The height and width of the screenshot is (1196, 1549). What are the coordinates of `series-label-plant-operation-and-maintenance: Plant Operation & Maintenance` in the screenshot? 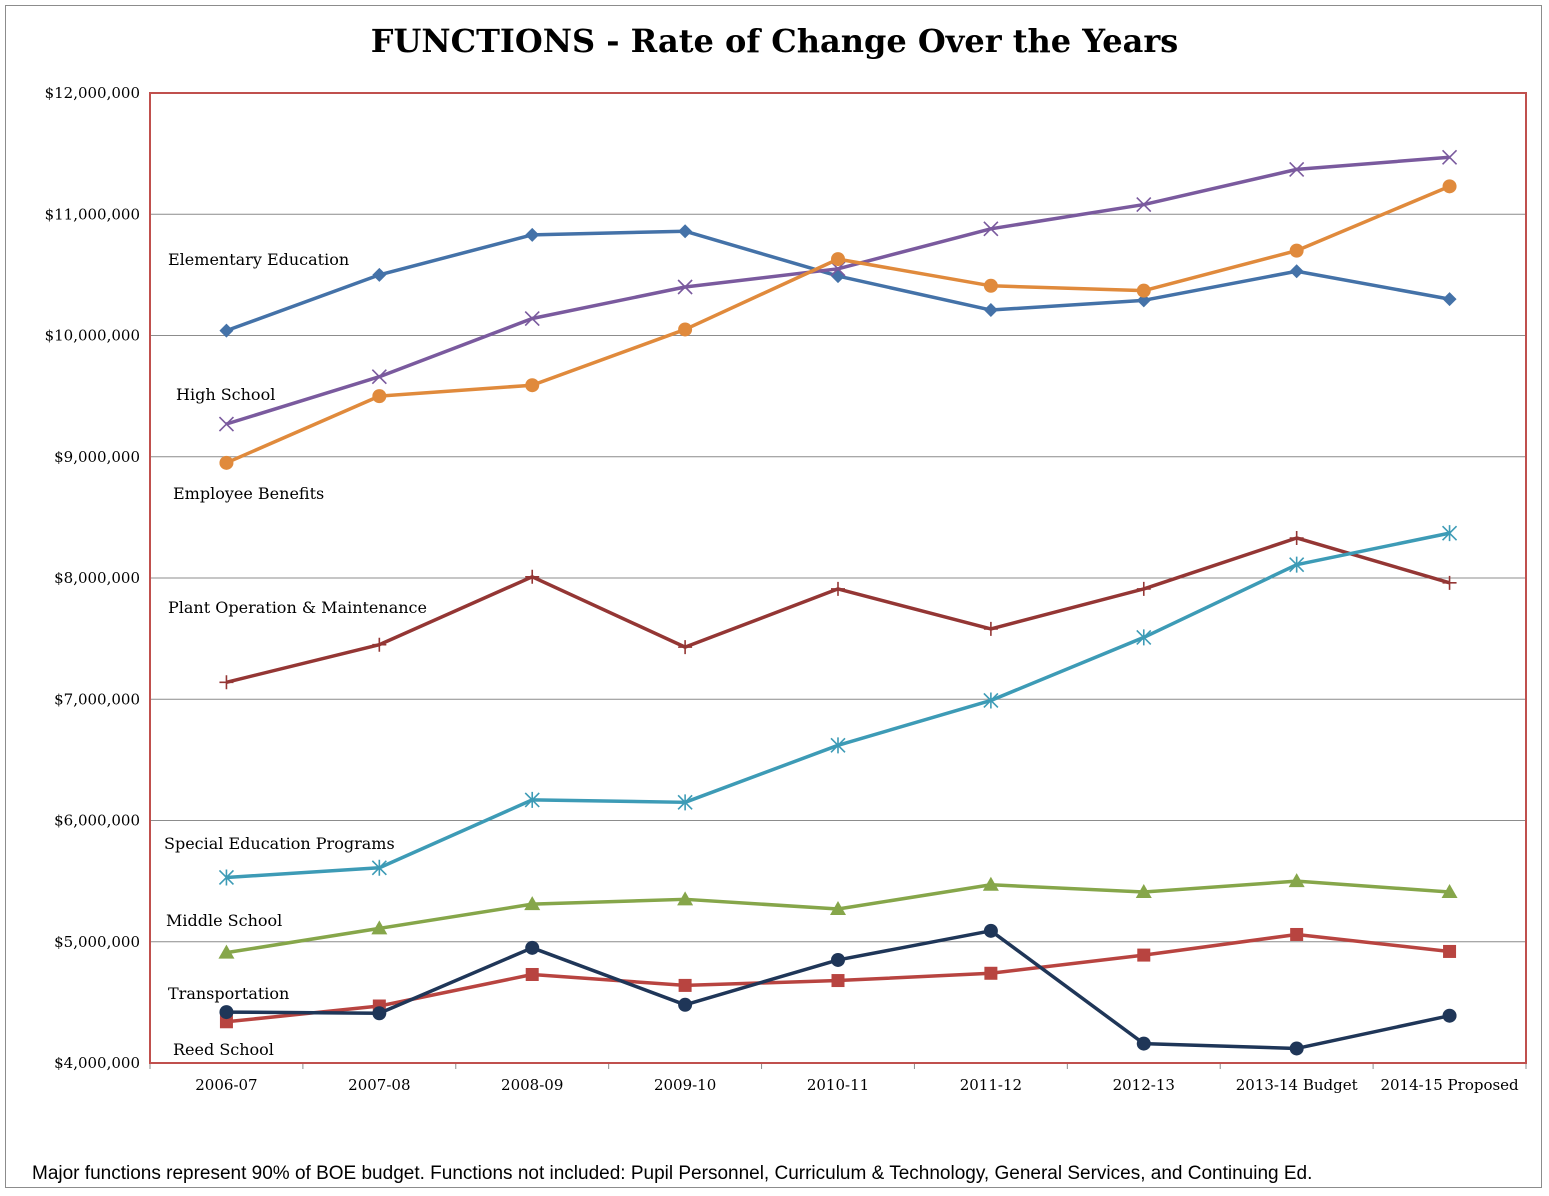 It's located at (297, 607).